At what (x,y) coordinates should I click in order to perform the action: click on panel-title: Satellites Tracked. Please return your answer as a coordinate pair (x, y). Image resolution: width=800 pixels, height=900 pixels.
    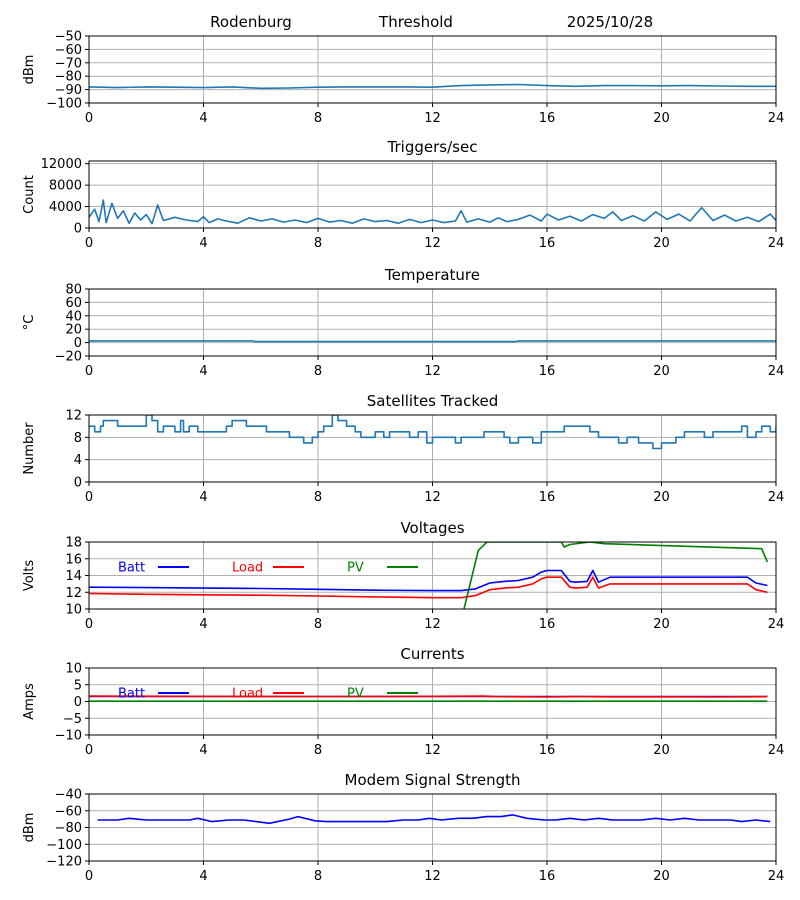
    Looking at the image, I should click on (432, 401).